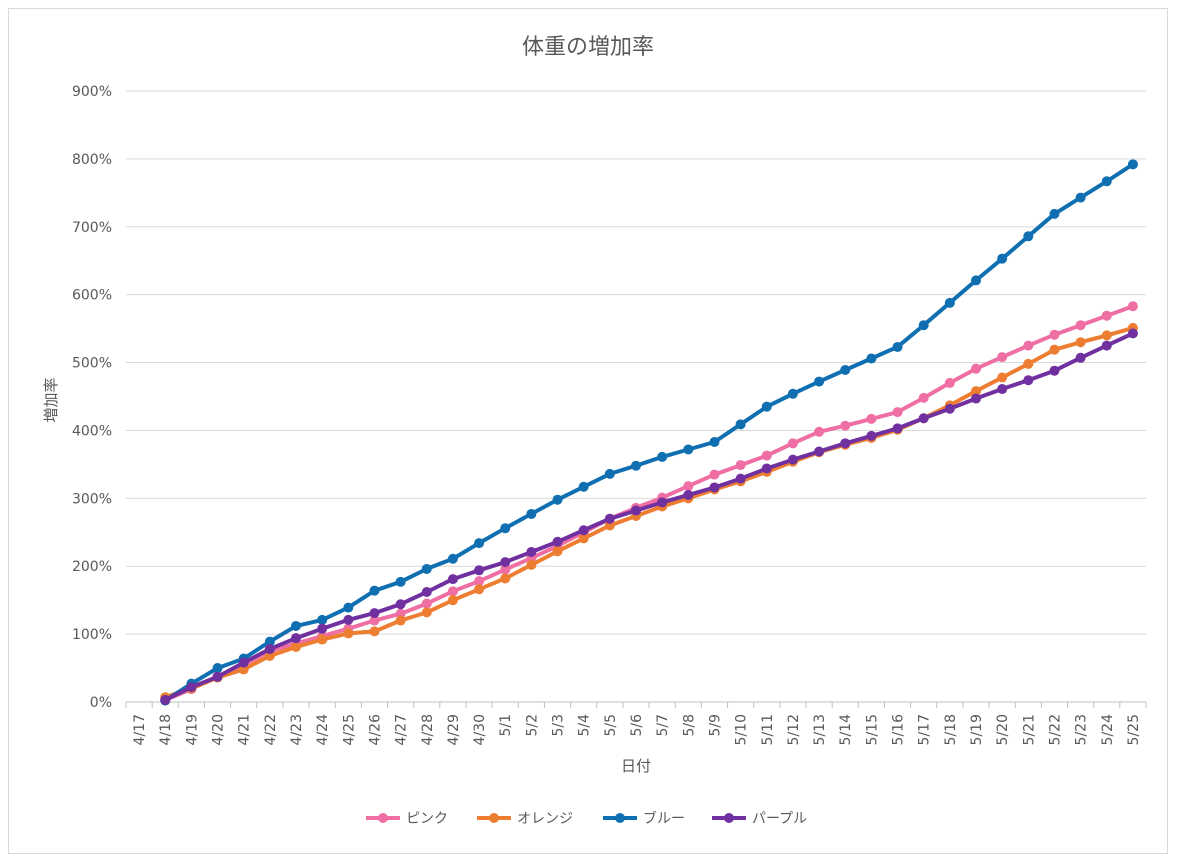  Describe the element at coordinates (101, 703) in the screenshot. I see `y-tick-label: 0%` at that location.